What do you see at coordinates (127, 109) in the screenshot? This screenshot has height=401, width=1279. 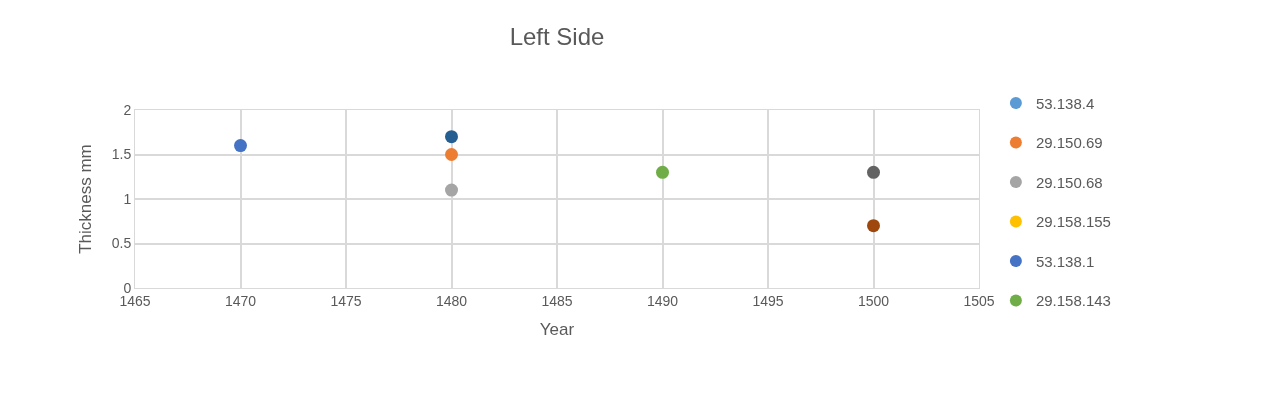 I see `y-tick-label: 2` at bounding box center [127, 109].